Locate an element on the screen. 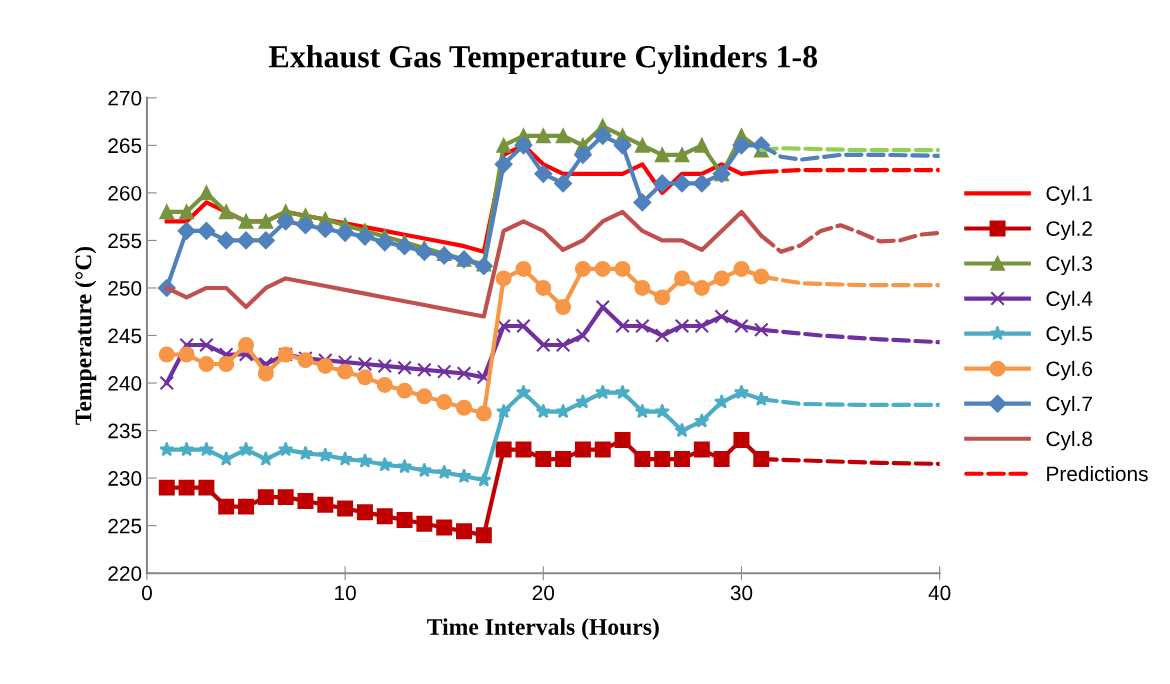 The height and width of the screenshot is (684, 1170). y-tick-label: 220 is located at coordinates (125, 573).